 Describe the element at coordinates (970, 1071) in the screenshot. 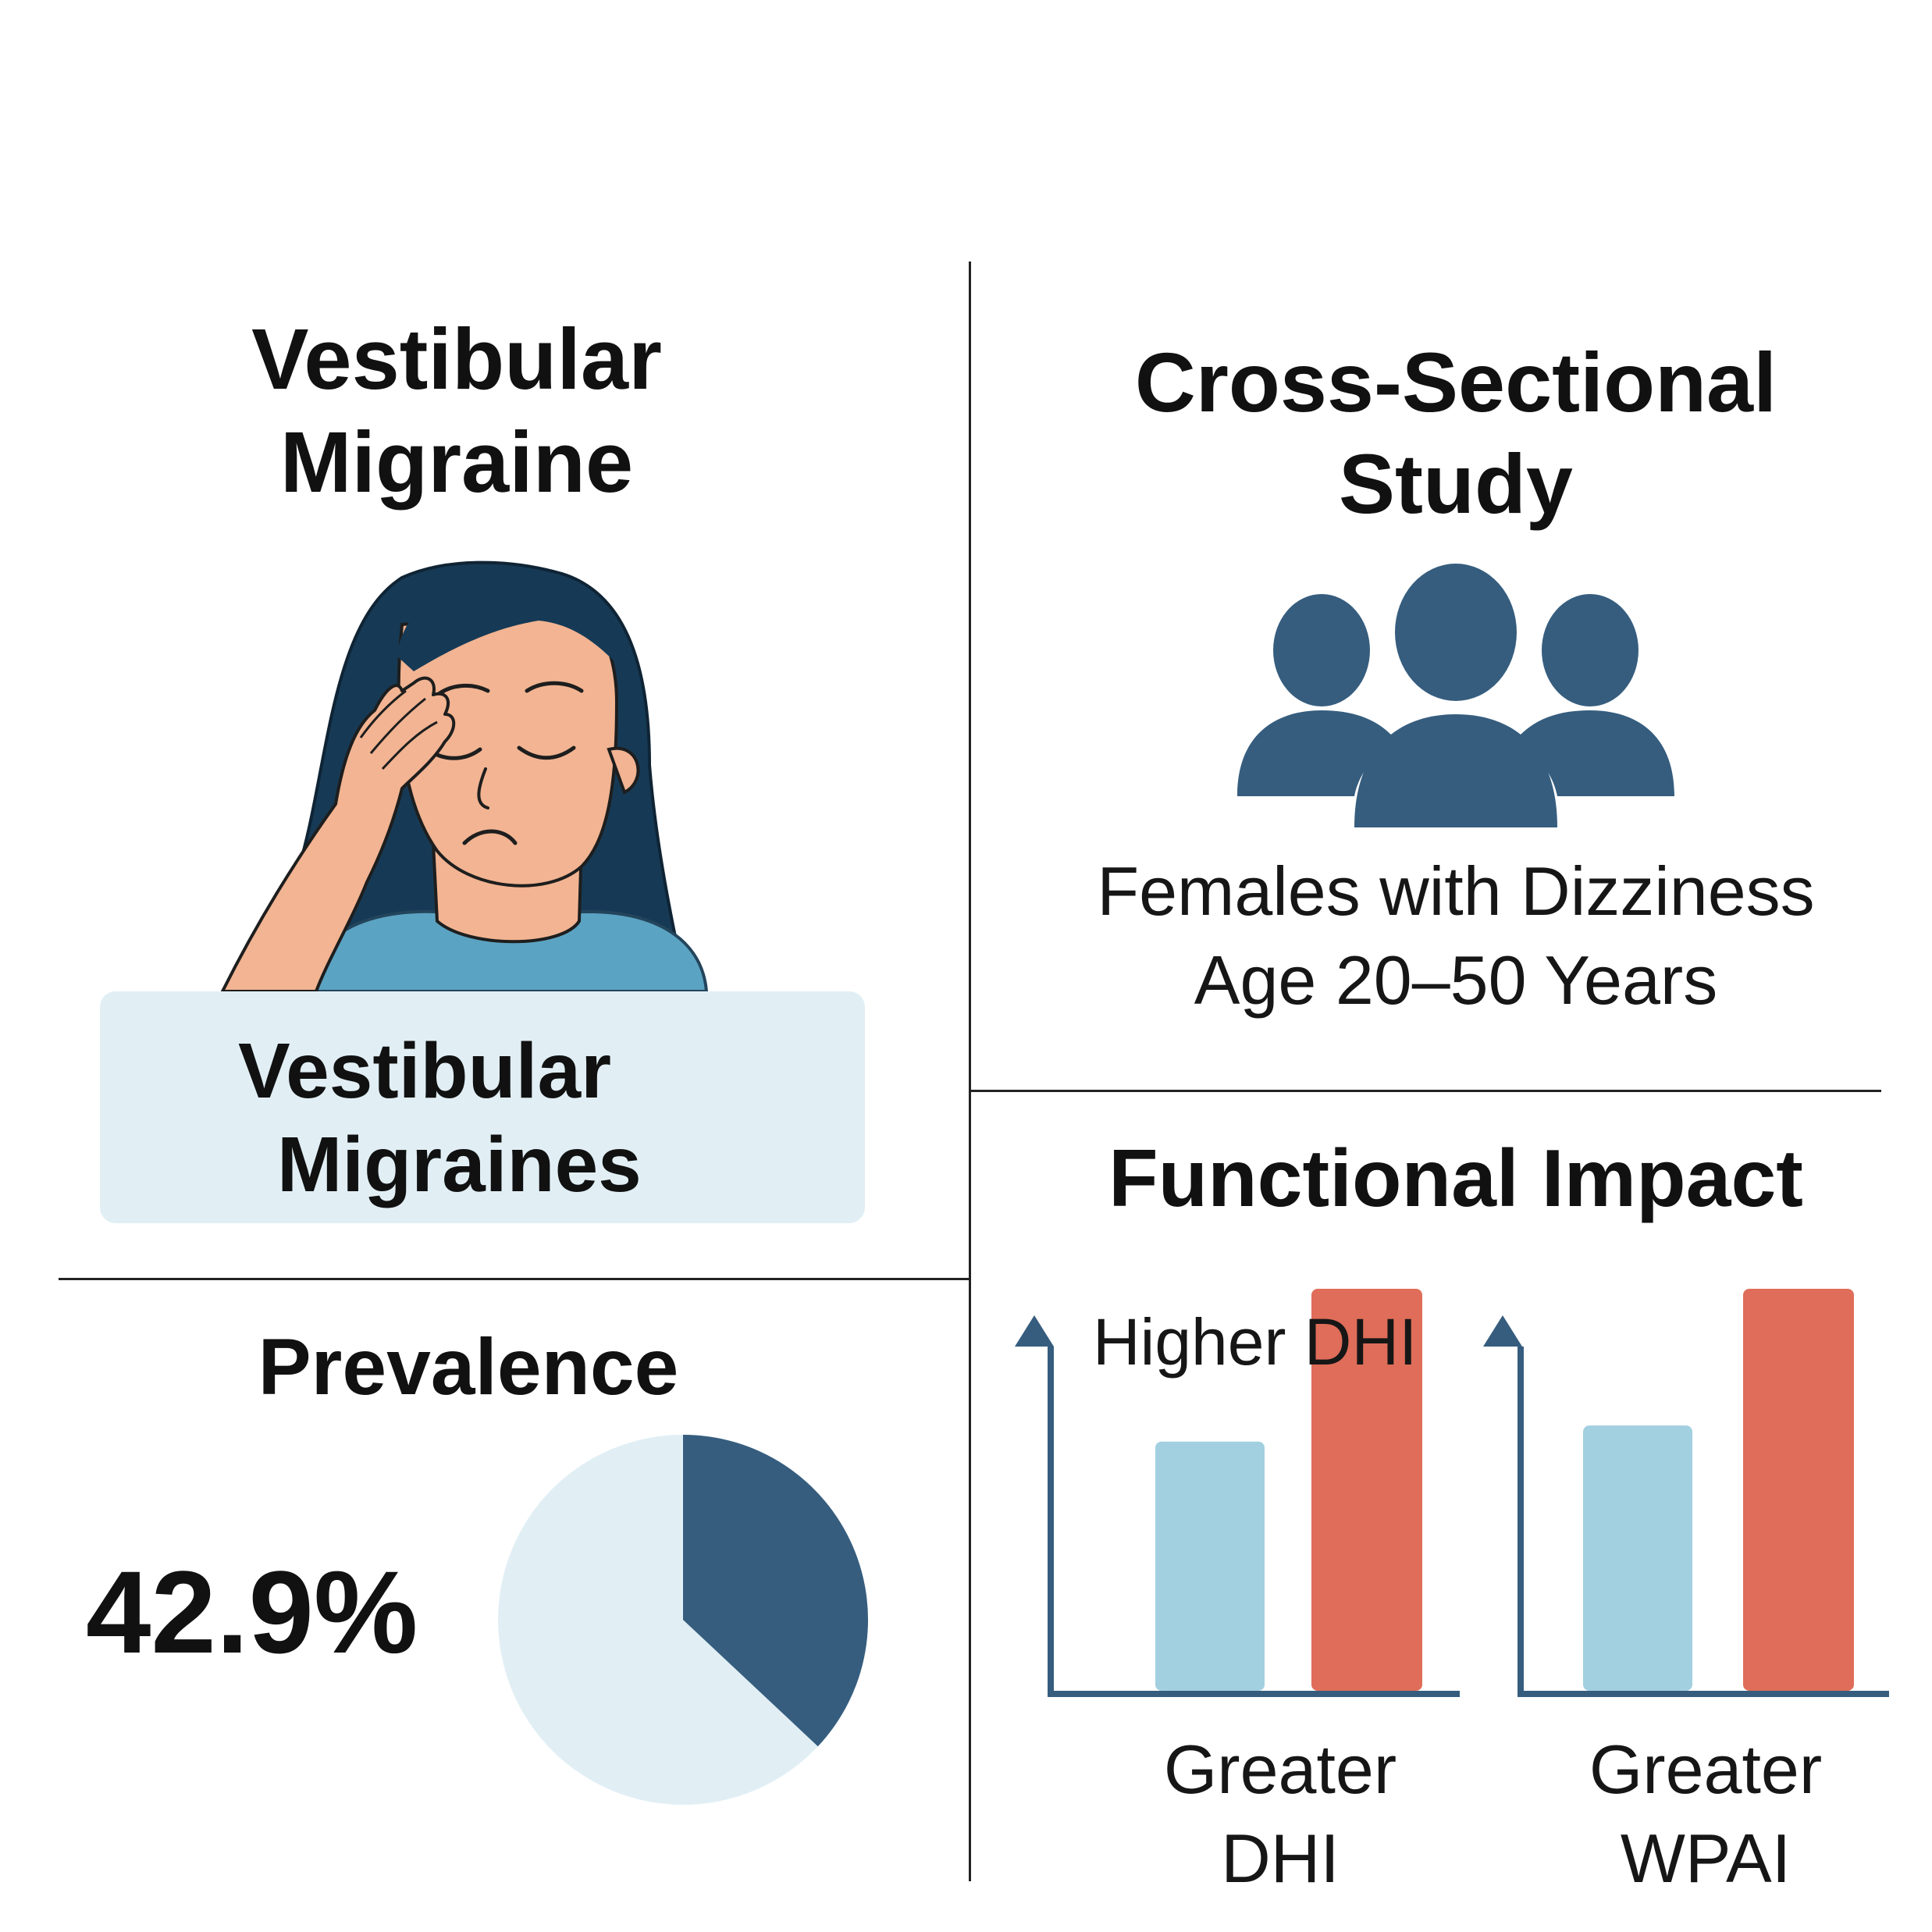

I see `vertical-divider` at that location.